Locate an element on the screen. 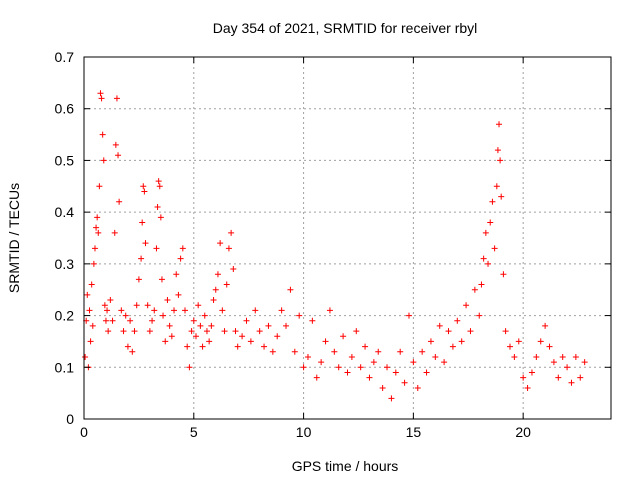 The height and width of the screenshot is (480, 640). x-tick-label: 10 is located at coordinates (304, 432).